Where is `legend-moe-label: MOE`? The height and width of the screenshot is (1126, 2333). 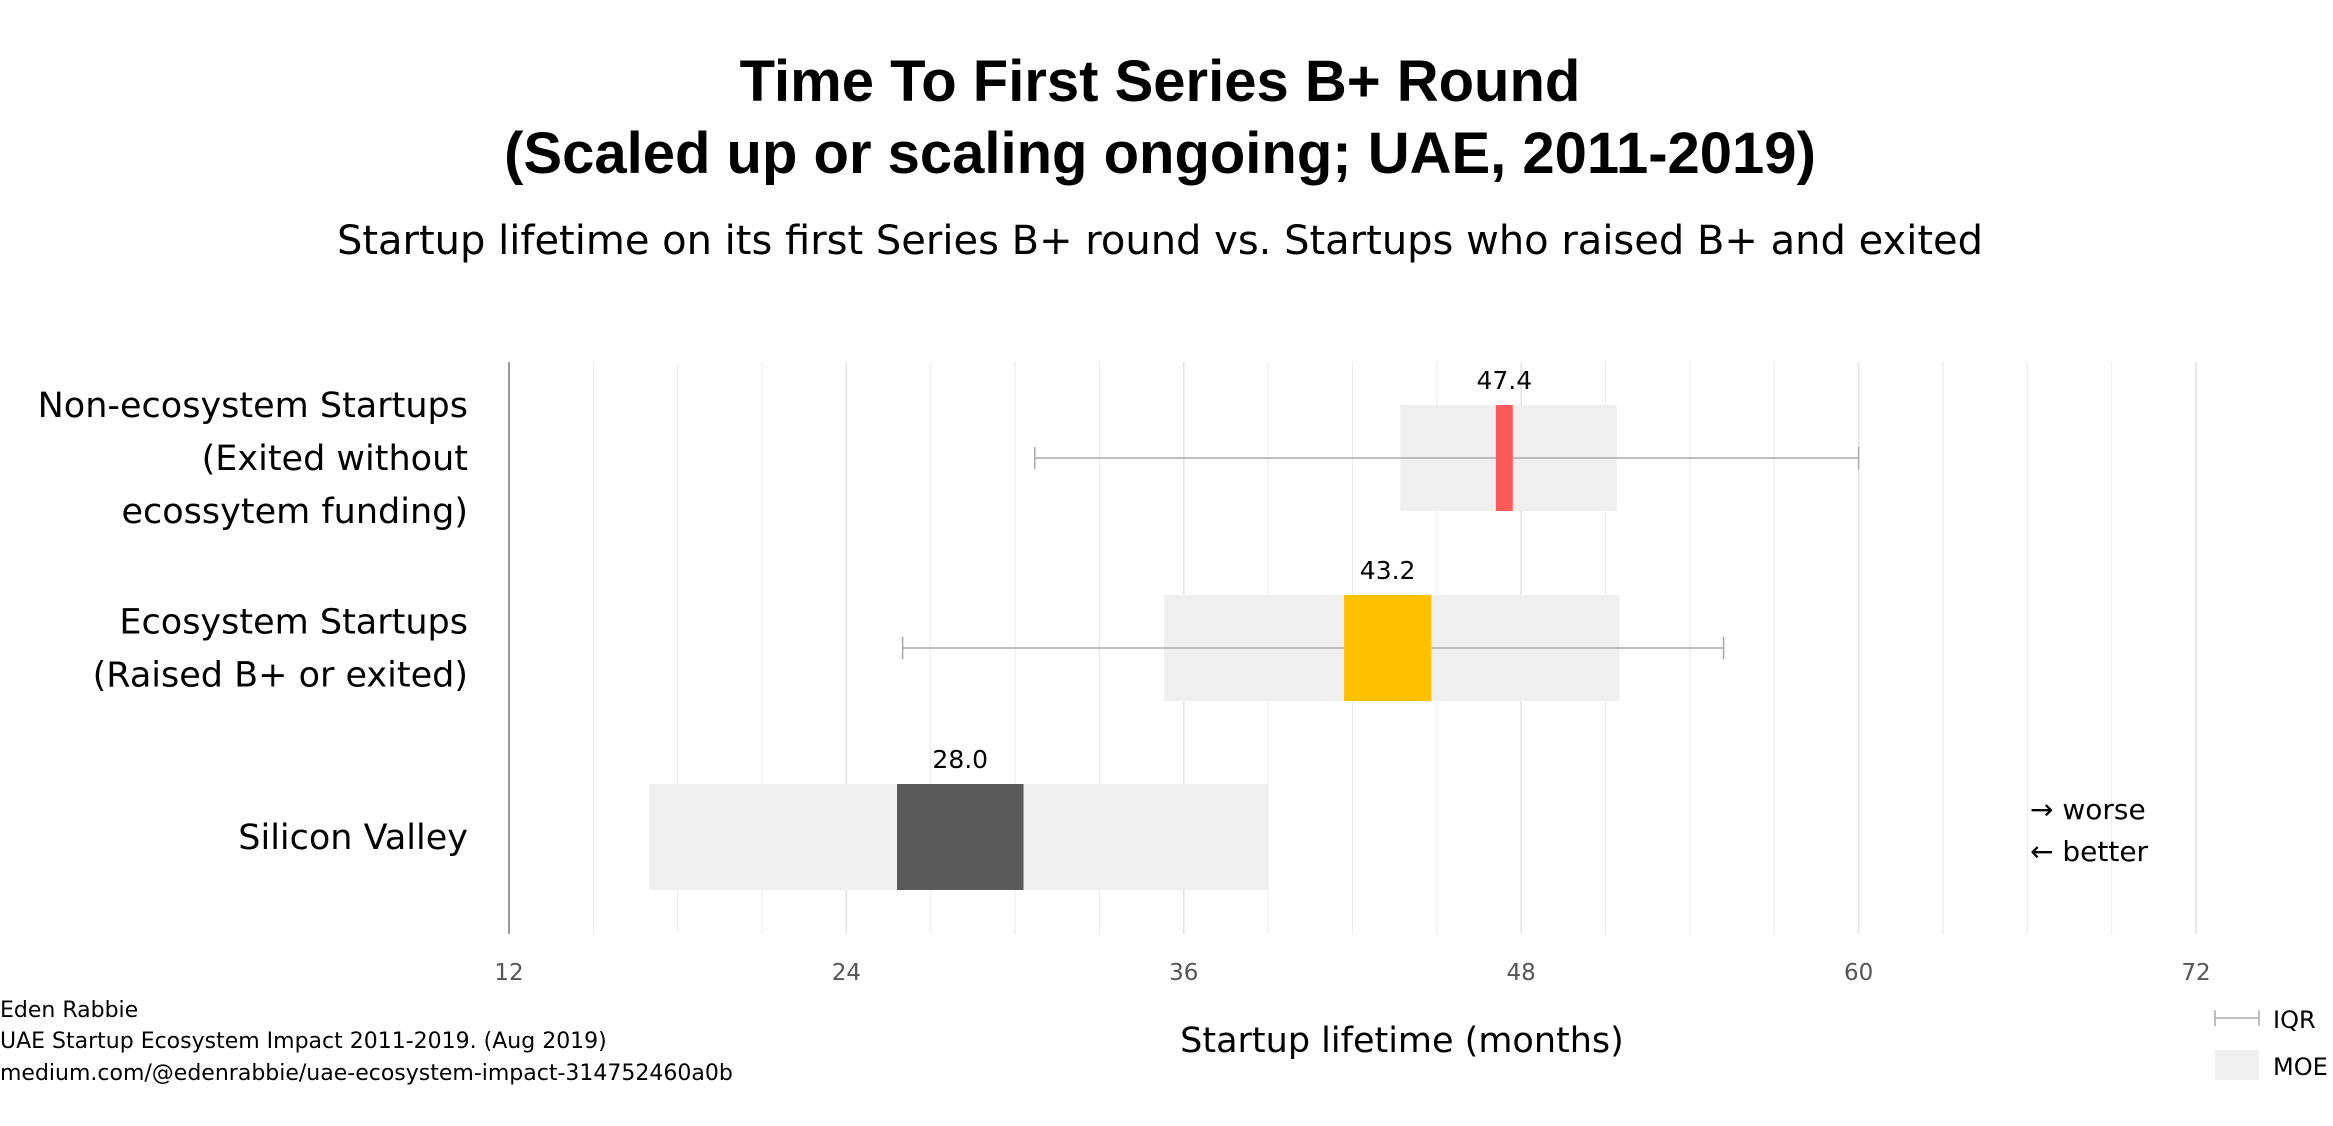 legend-moe-label: MOE is located at coordinates (2300, 1067).